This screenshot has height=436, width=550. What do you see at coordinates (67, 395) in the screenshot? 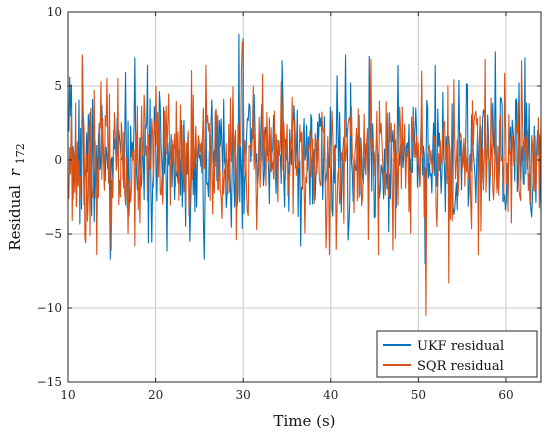
I see `x-tick-label: 10` at bounding box center [67, 395].